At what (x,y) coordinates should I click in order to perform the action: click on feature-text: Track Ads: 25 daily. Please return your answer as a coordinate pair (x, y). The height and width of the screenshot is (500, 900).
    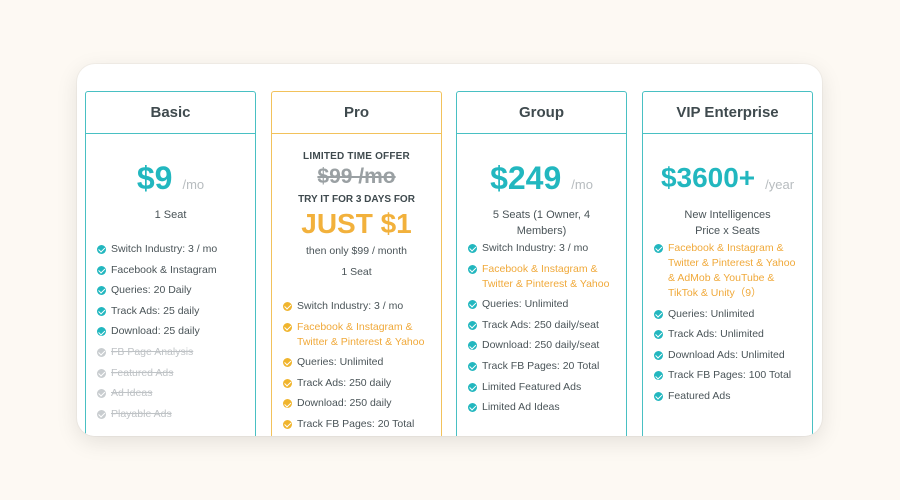
    Looking at the image, I should click on (155, 310).